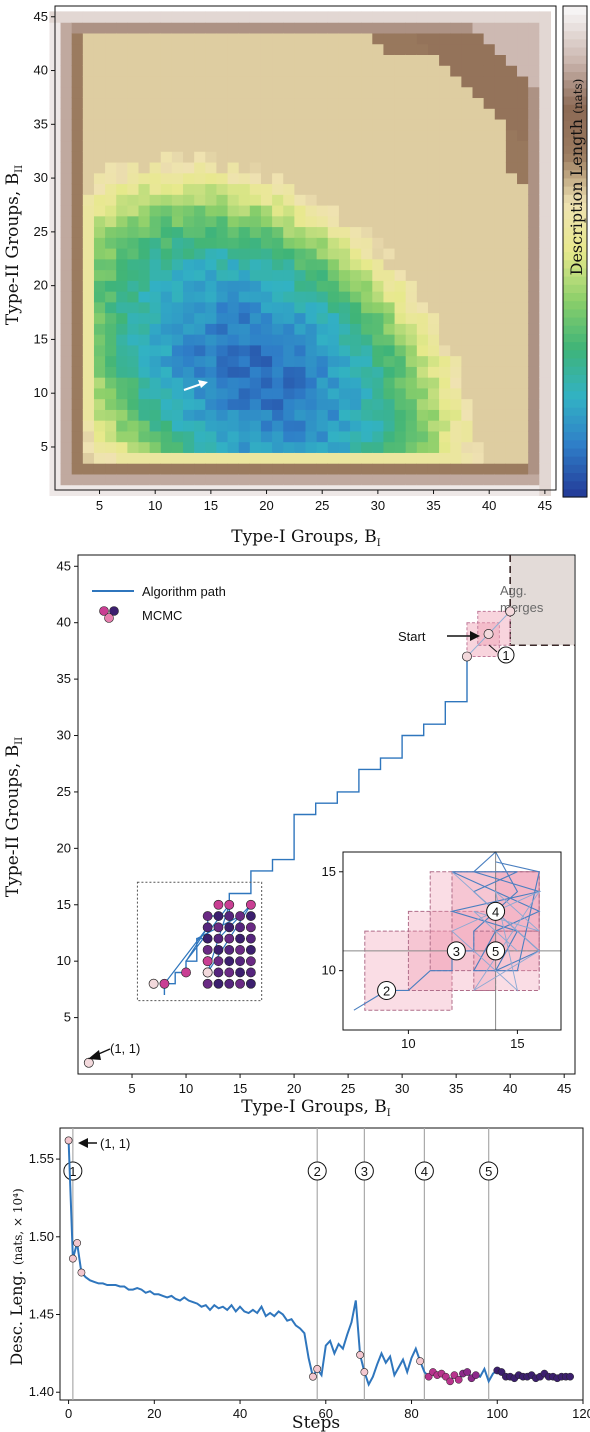 Image resolution: width=590 pixels, height=1432 pixels. I want to click on colorbar-segment, so click(575, 239).